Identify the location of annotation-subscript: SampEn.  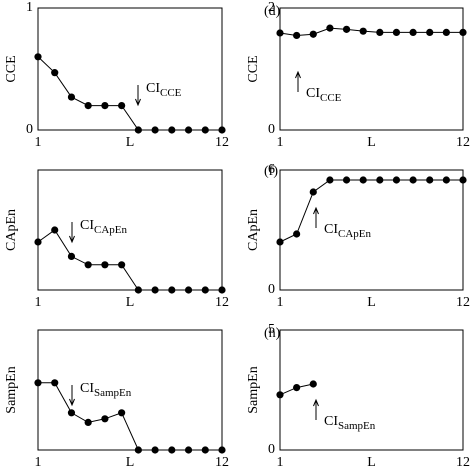
(113, 393).